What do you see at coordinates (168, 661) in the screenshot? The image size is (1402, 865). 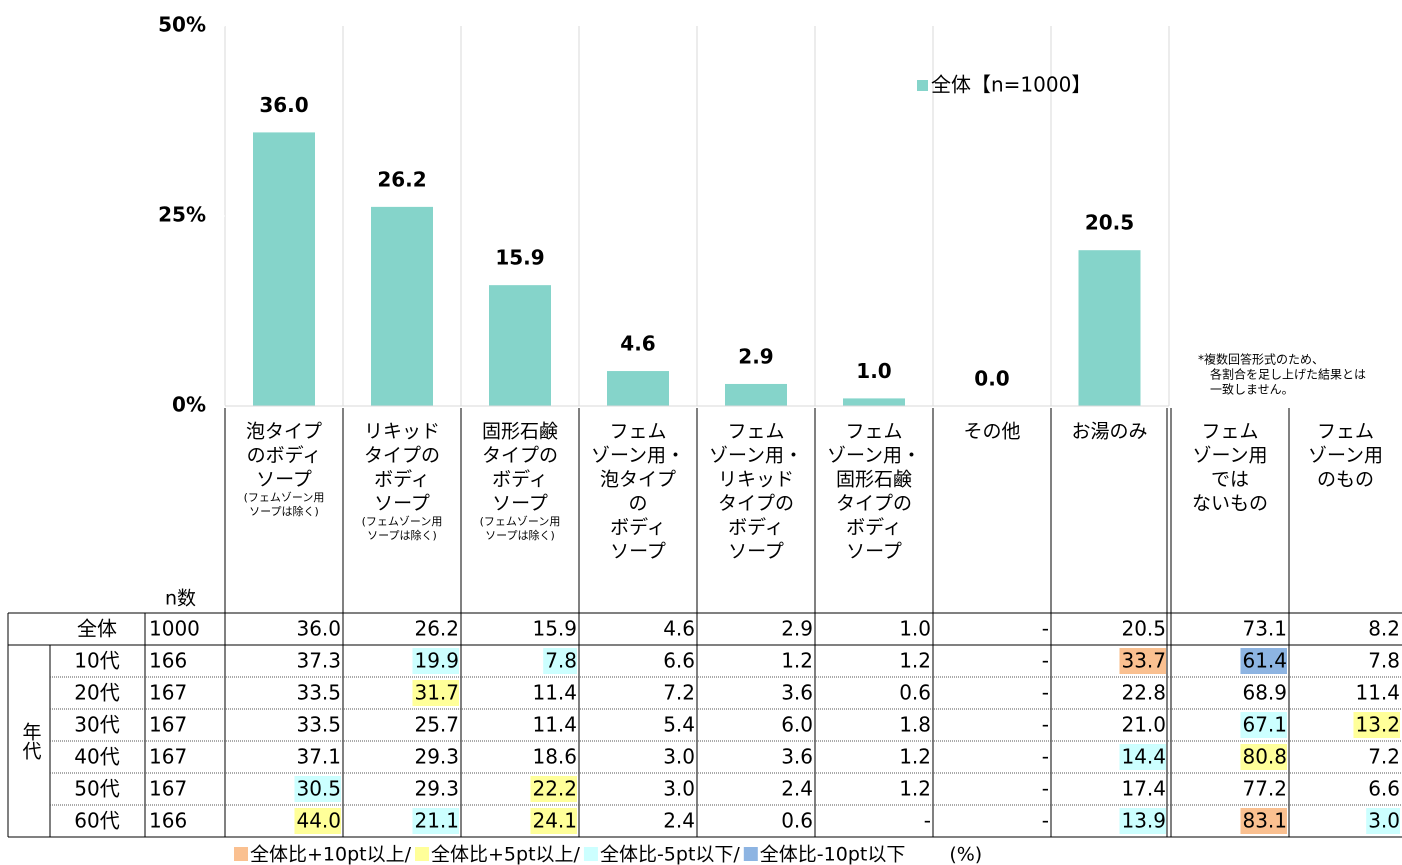 I see `row-n: 166` at bounding box center [168, 661].